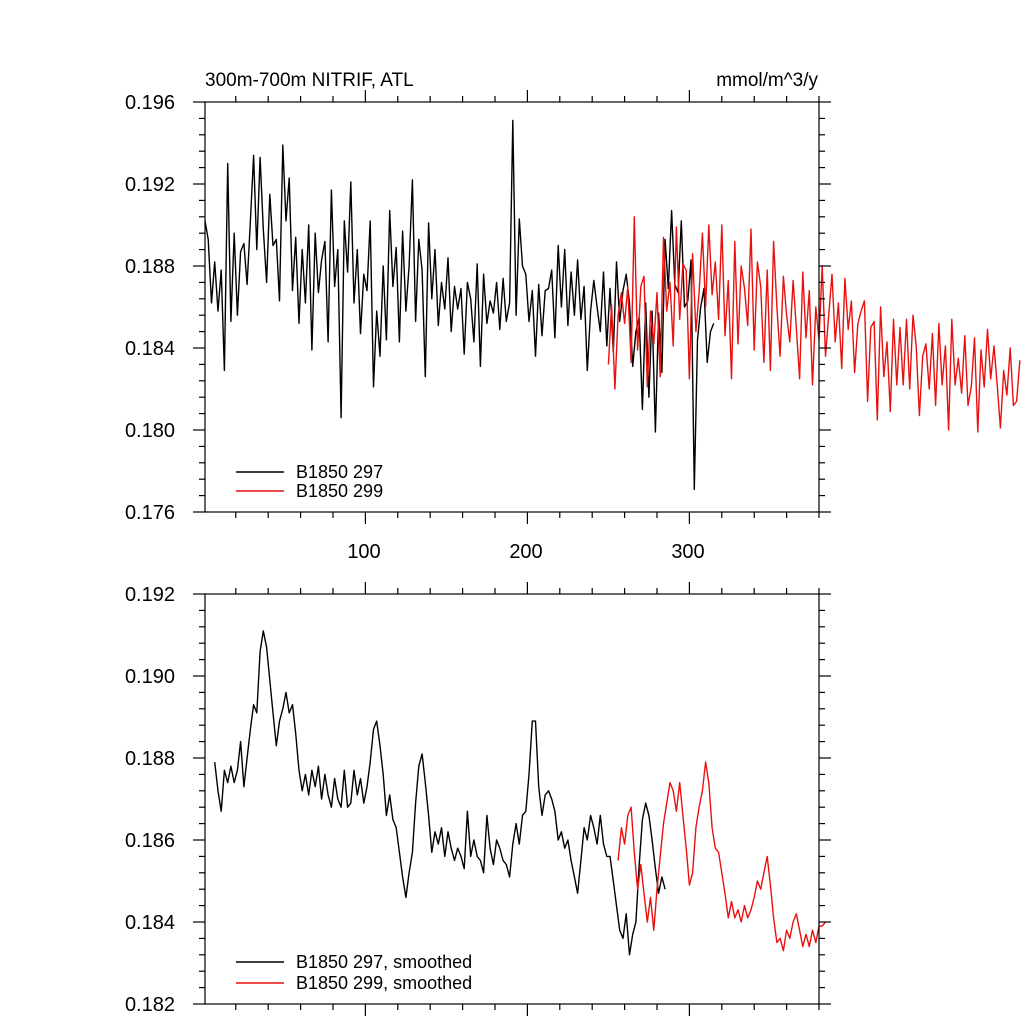  Describe the element at coordinates (309, 80) in the screenshot. I see `chart-title-left: 300m-700m NITRIF, ATL` at that location.